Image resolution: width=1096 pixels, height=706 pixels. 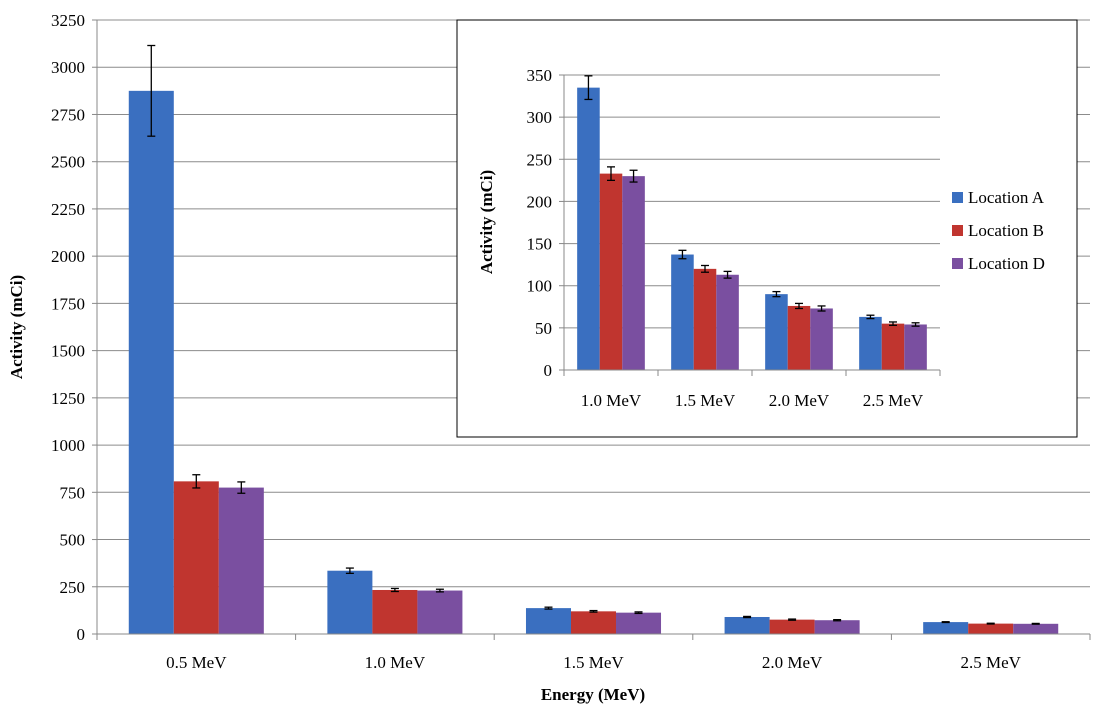 I want to click on inset-x-tick-label: 1.0 MeV, so click(x=611, y=400).